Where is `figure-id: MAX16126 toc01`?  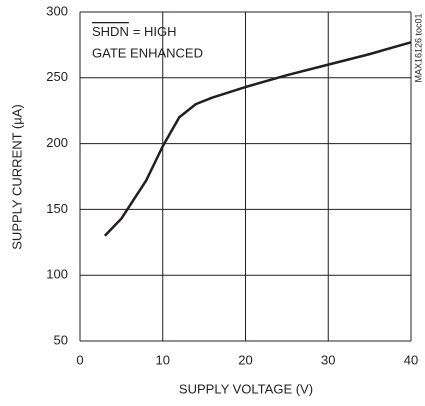 figure-id: MAX16126 toc01 is located at coordinates (418, 47).